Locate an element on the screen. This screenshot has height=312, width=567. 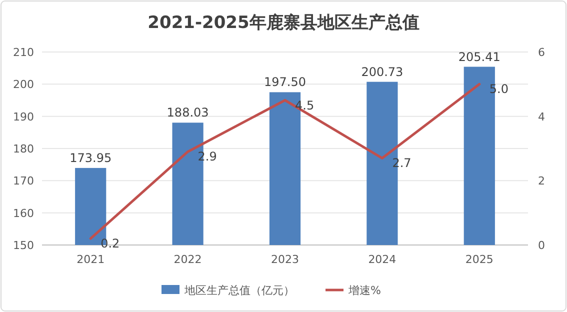
y2-tick-label: 0 is located at coordinates (541, 245).